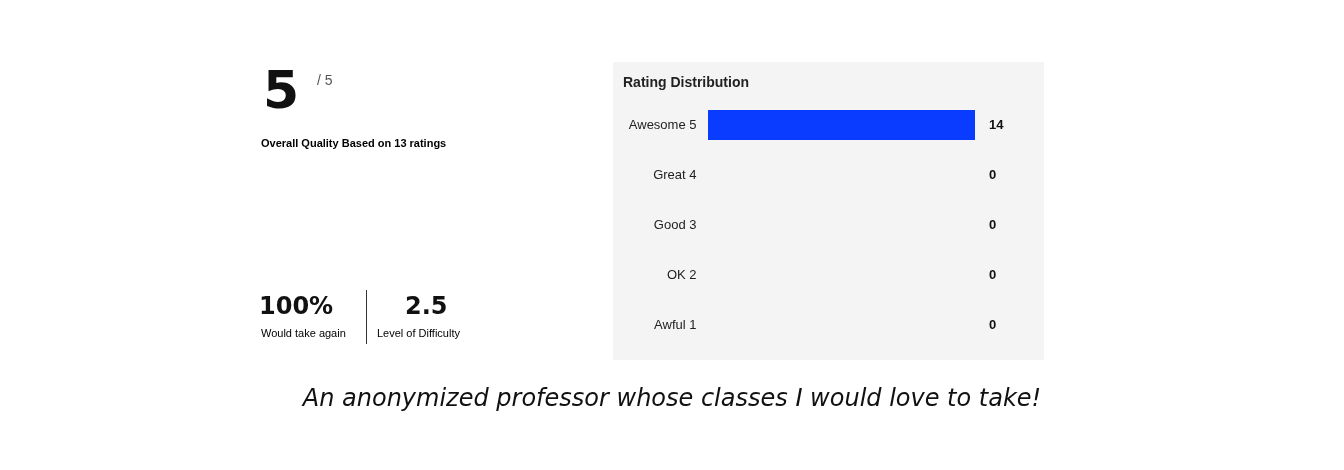 Image resolution: width=1344 pixels, height=470 pixels. What do you see at coordinates (675, 224) in the screenshot?
I see `y-tick-label: Good 3` at bounding box center [675, 224].